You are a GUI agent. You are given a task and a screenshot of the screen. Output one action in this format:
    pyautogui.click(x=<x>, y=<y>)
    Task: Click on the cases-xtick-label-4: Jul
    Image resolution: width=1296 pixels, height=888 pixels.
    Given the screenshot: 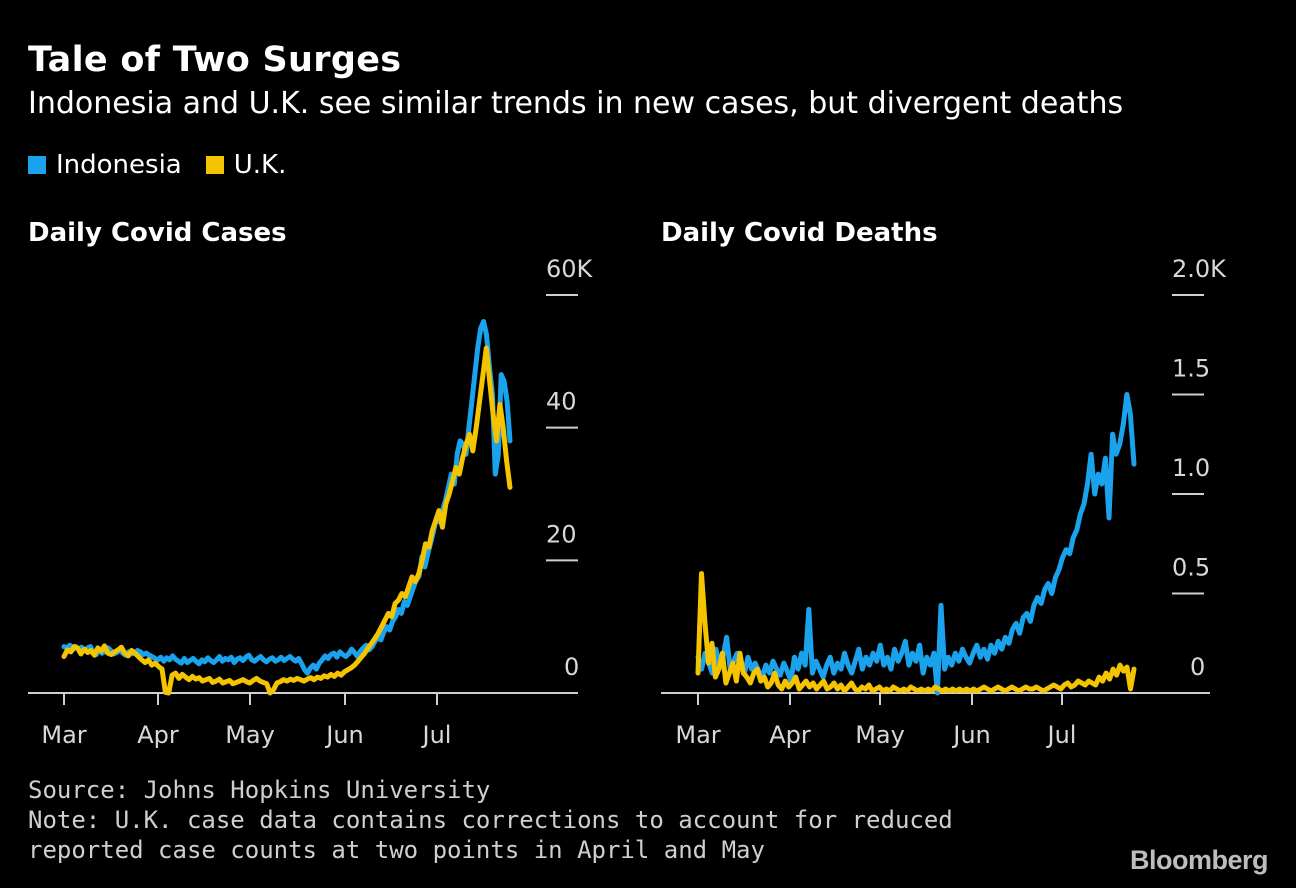 What is the action you would take?
    pyautogui.click(x=436, y=735)
    